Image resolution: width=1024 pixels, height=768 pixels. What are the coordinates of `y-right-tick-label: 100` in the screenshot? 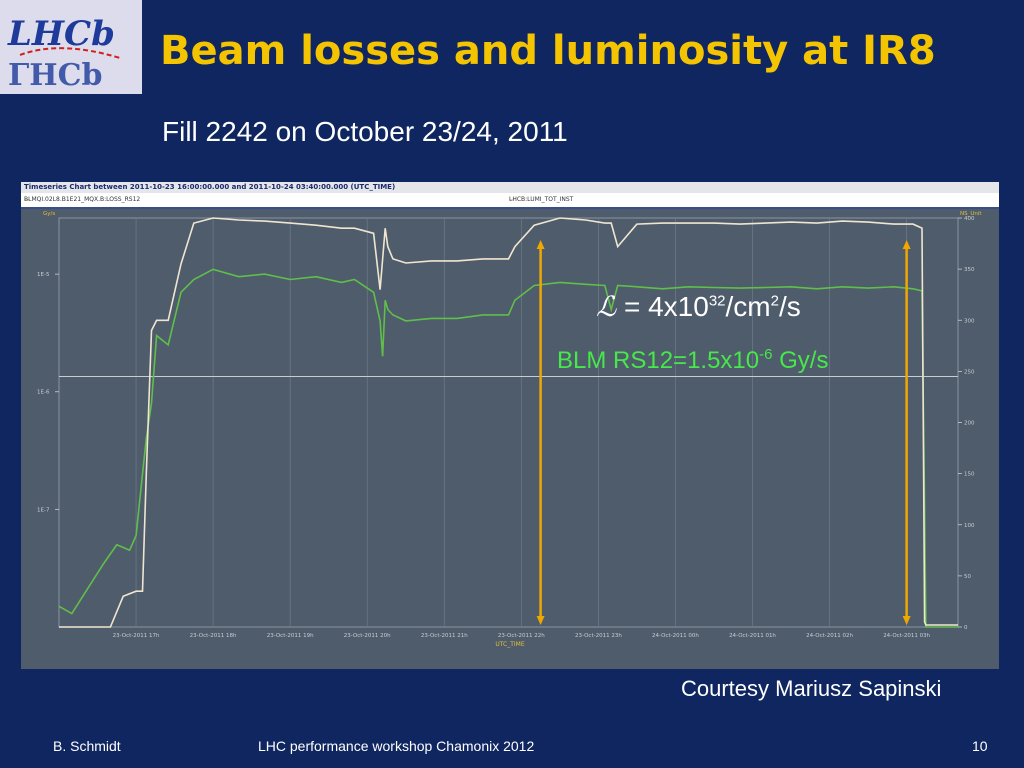 It's located at (969, 526).